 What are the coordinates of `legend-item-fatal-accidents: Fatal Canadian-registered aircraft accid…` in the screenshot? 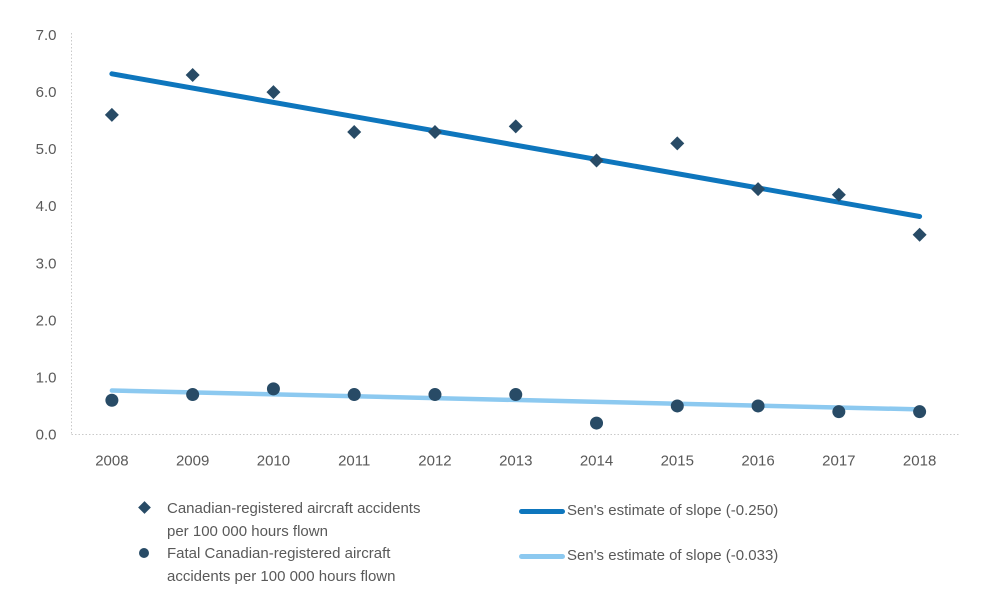 It's located at (265, 565).